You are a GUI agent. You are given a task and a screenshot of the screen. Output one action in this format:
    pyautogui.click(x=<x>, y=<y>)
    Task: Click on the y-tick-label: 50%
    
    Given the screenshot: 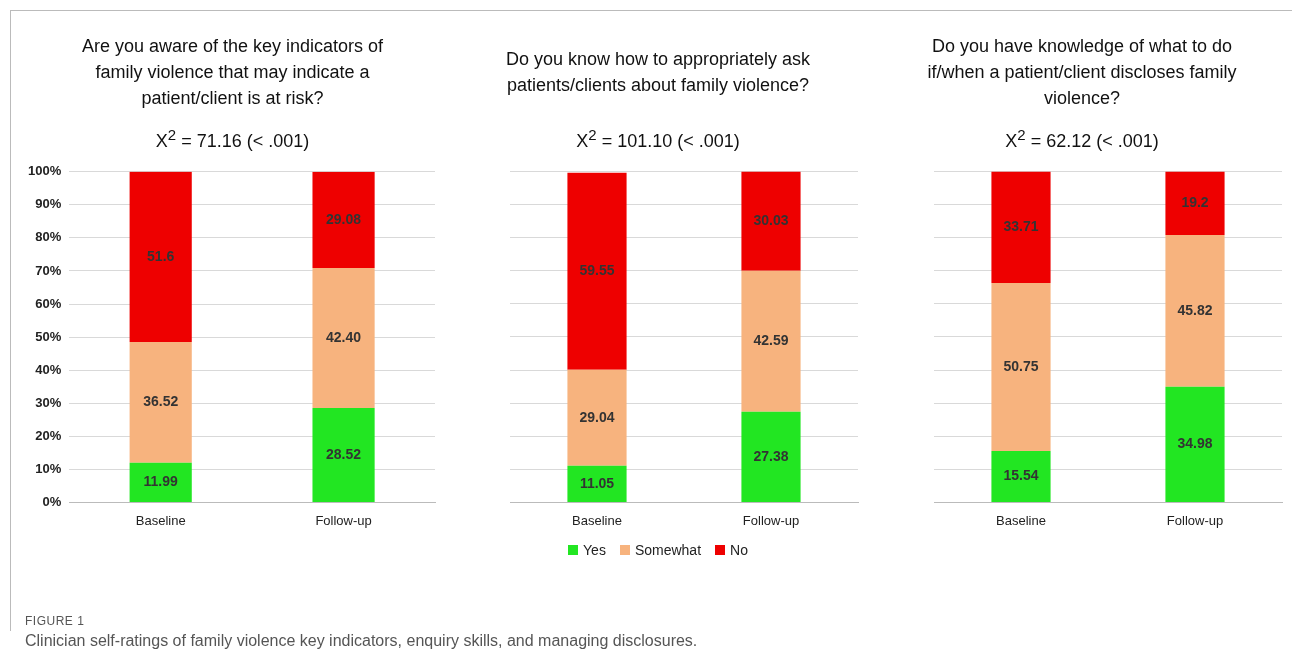 What is the action you would take?
    pyautogui.click(x=48, y=336)
    